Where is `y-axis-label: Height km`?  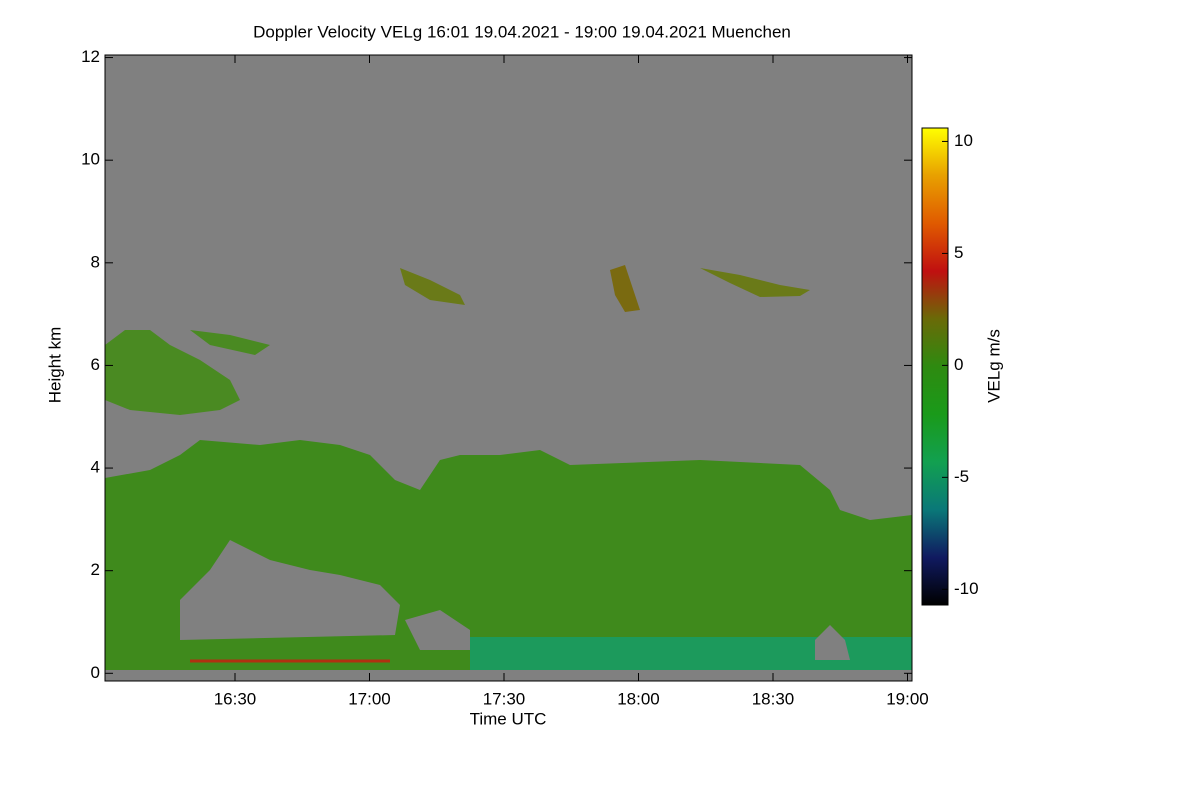 y-axis-label: Height km is located at coordinates (54, 365).